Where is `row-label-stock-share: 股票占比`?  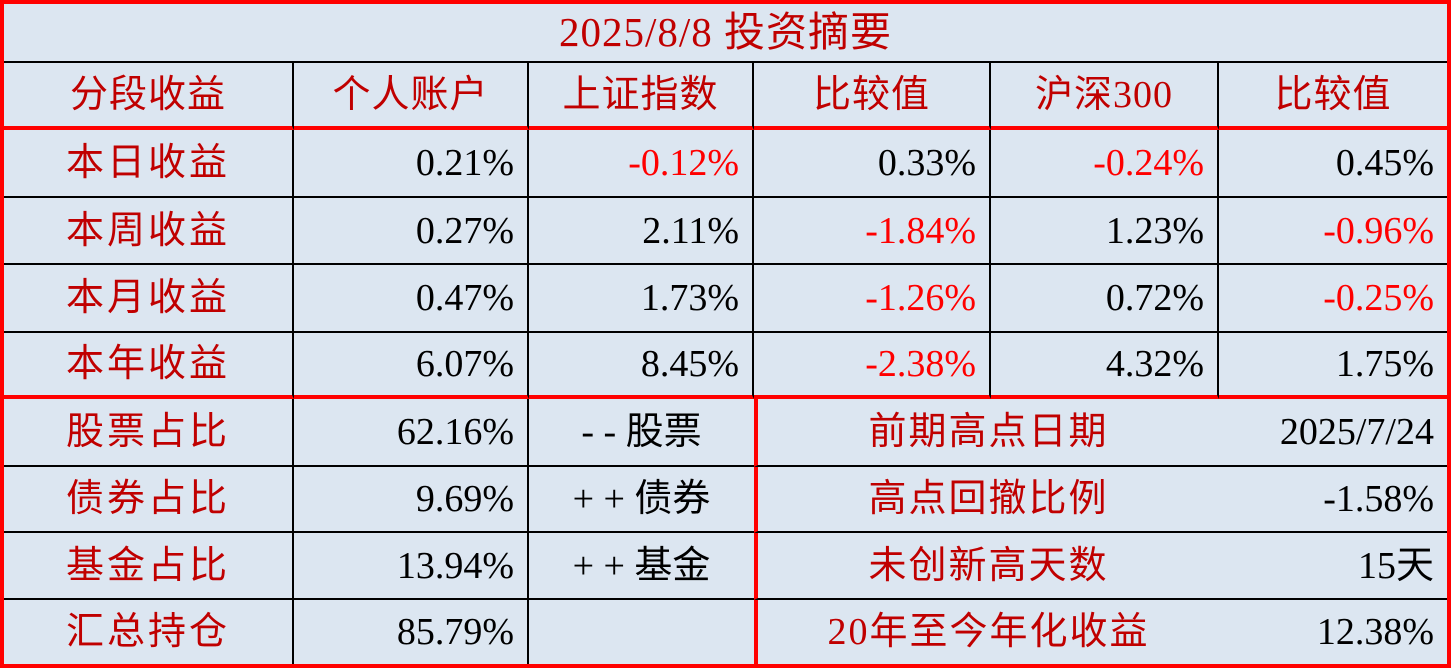
row-label-stock-share: 股票占比 is located at coordinates (149, 433).